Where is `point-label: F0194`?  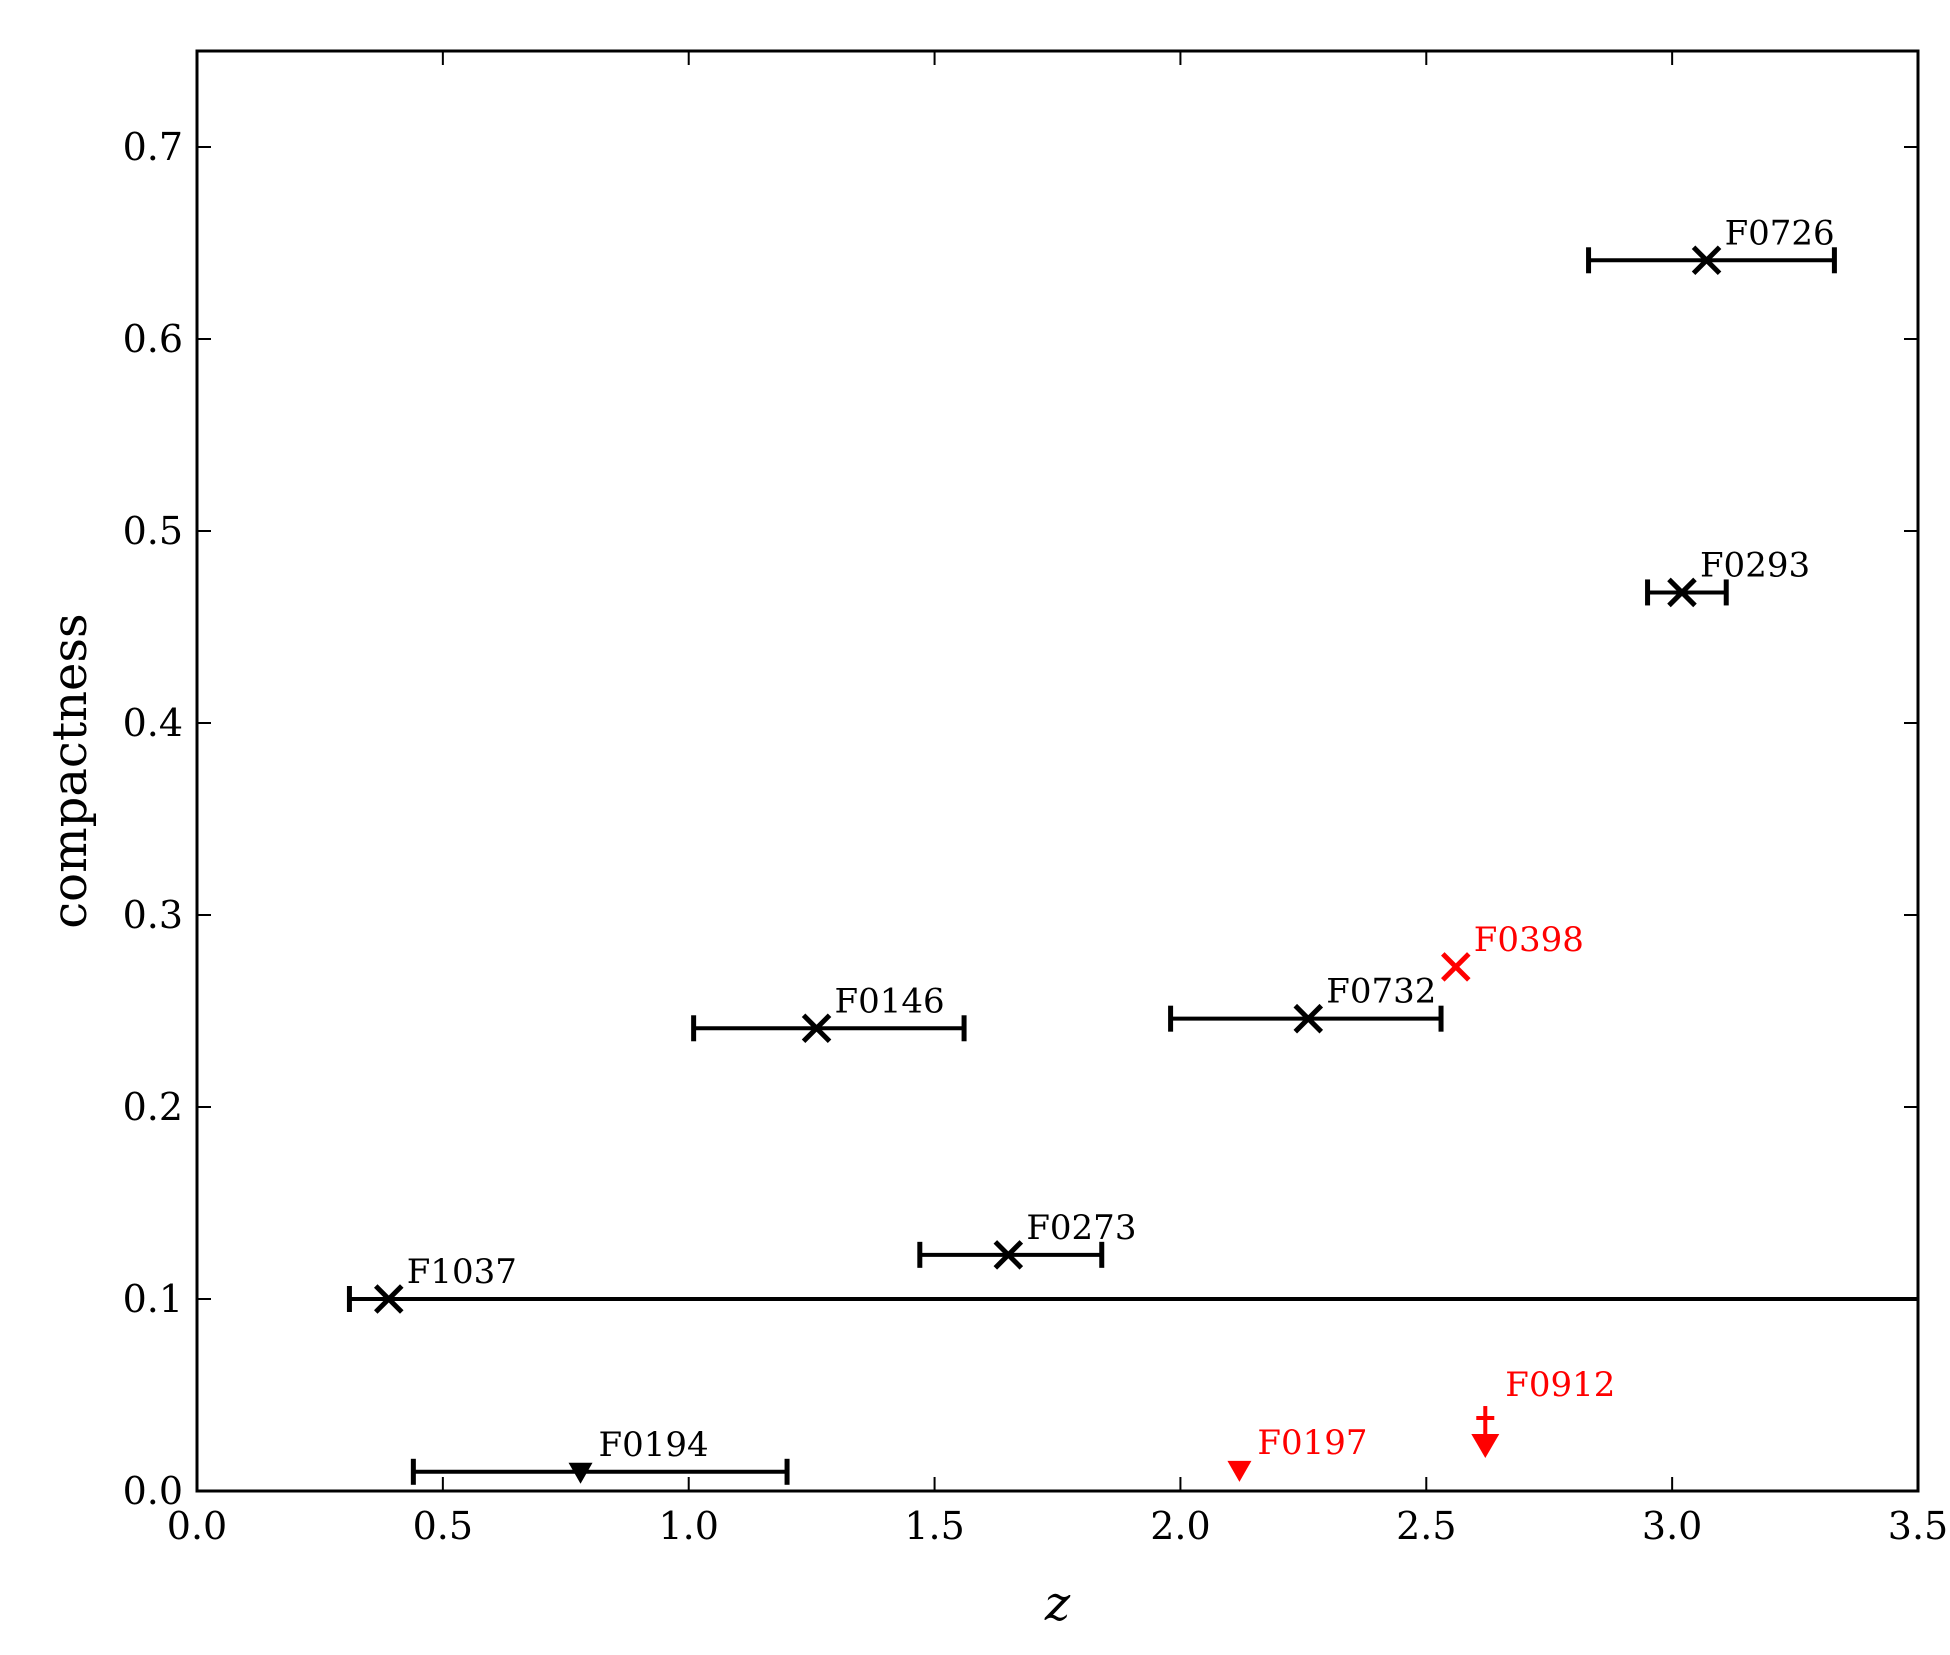
point-label: F0194 is located at coordinates (654, 1445).